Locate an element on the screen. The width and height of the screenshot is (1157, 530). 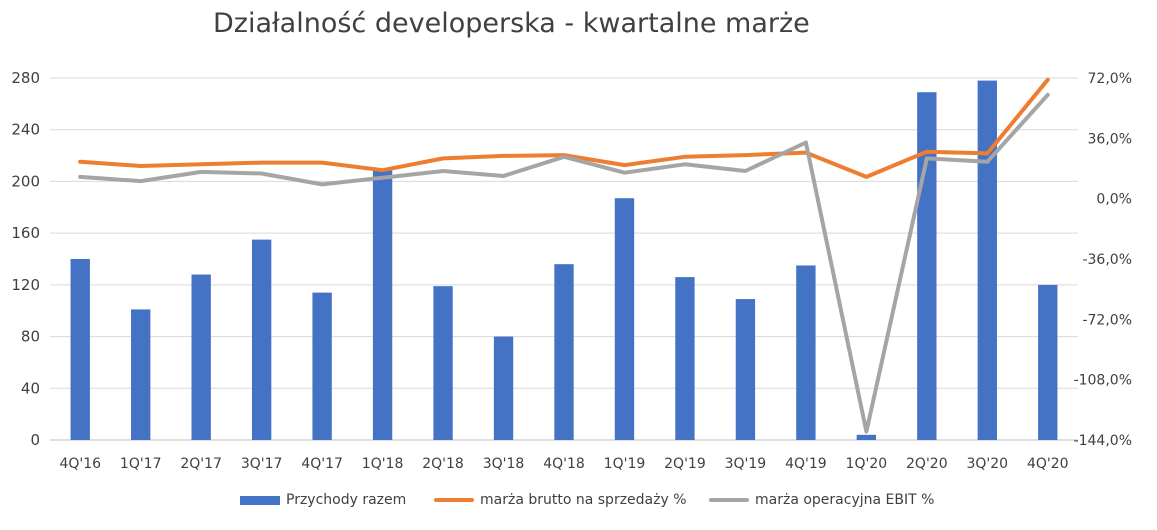
legend-label-revenue: Przychody razem is located at coordinates (346, 500).